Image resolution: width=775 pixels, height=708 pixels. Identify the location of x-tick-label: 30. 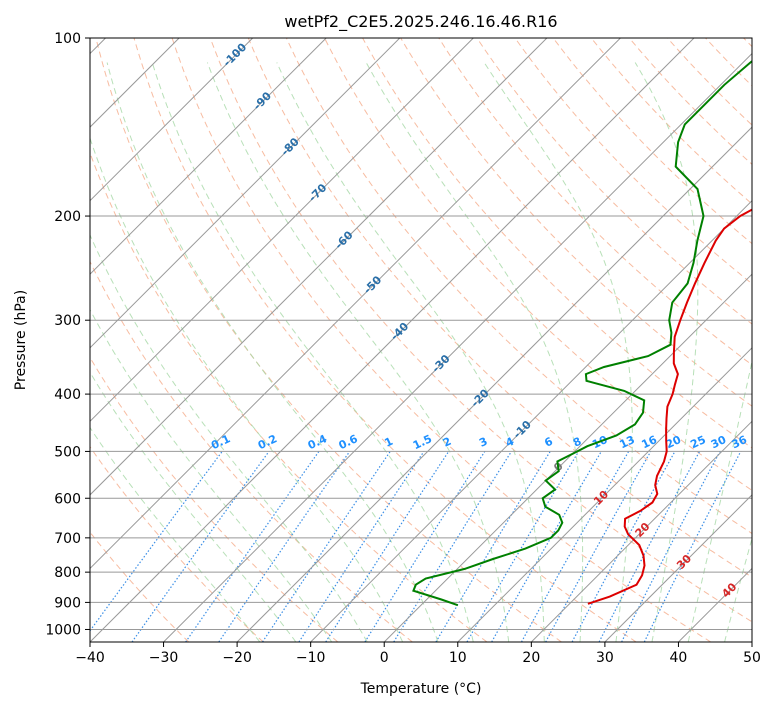
(605, 658).